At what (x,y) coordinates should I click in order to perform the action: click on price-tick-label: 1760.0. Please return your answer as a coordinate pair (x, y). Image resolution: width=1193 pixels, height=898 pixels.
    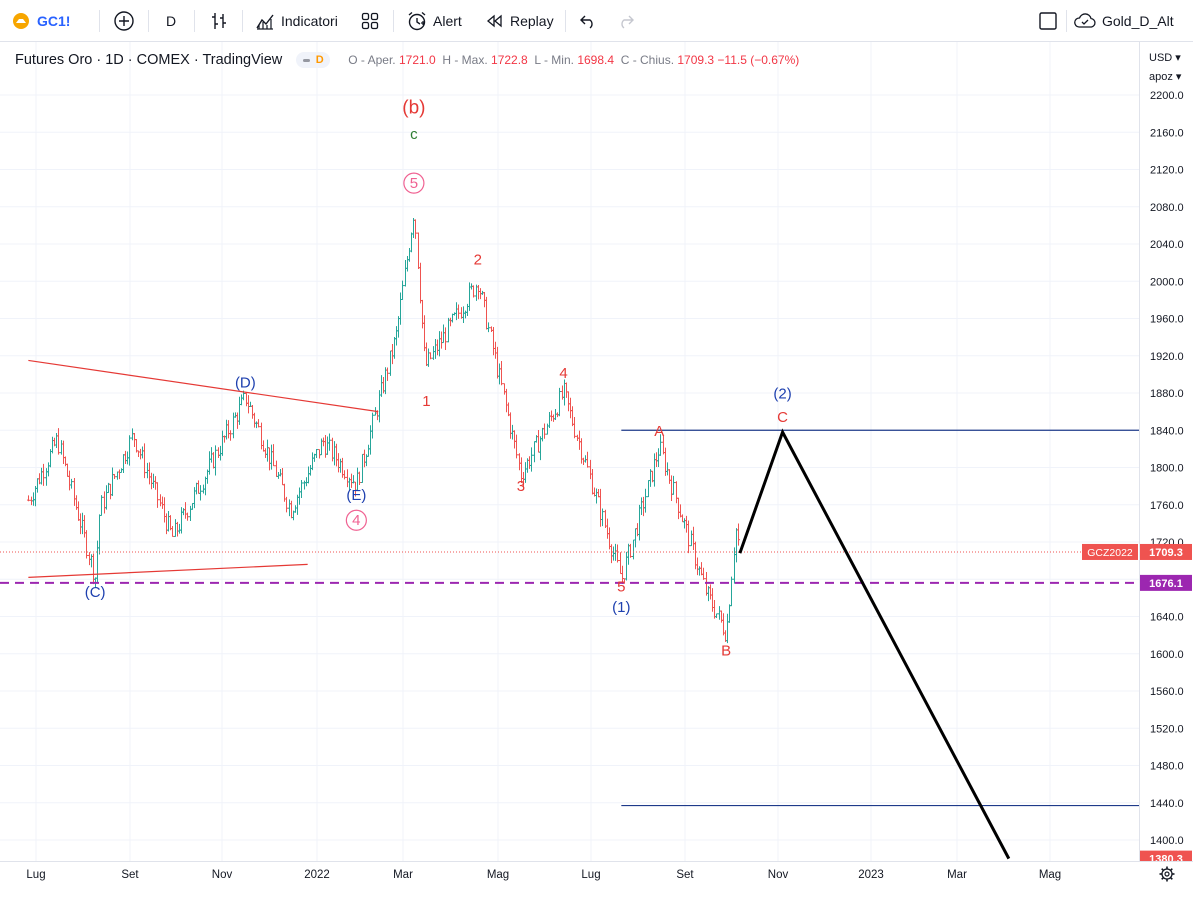
    Looking at the image, I should click on (1167, 506).